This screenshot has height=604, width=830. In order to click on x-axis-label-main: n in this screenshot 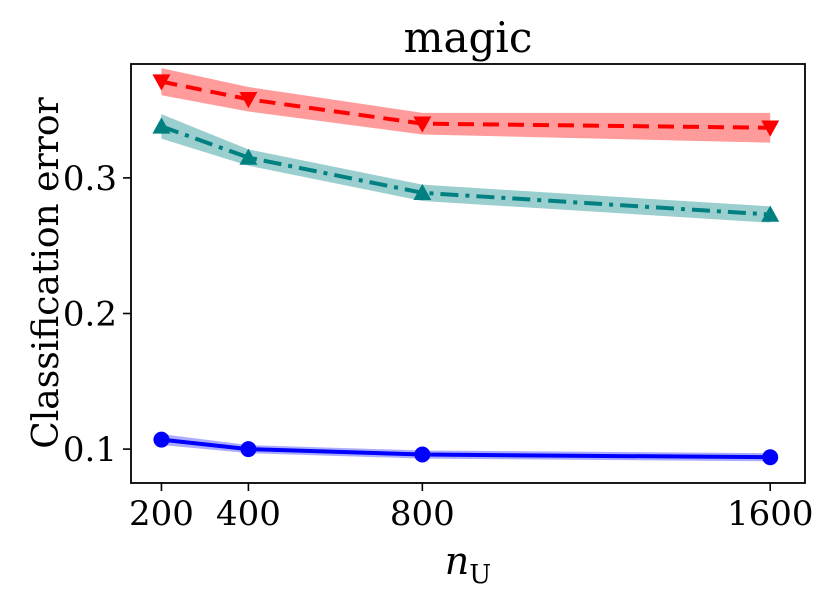, I will do `click(457, 561)`.